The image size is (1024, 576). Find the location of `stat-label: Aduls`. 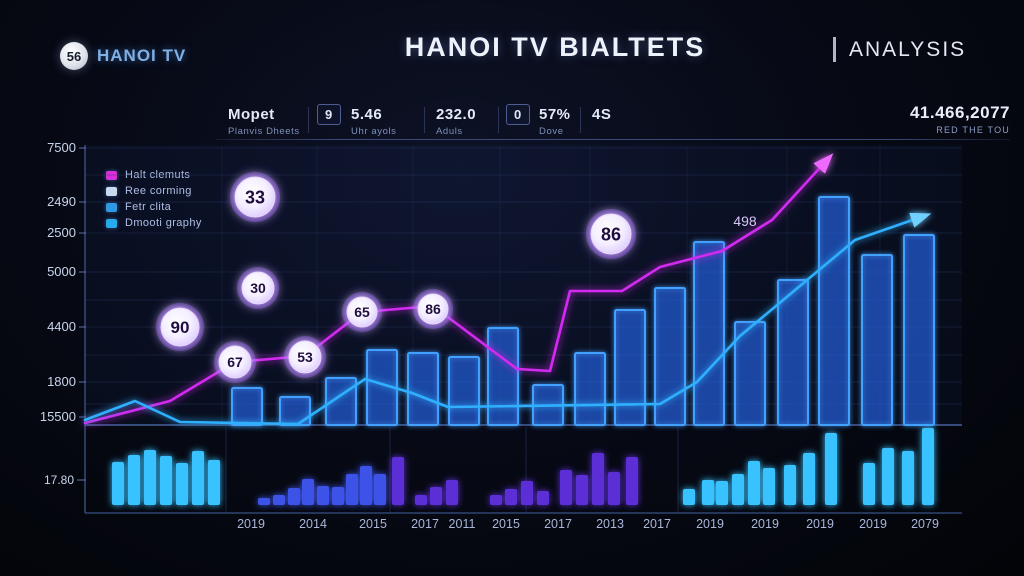

stat-label: Aduls is located at coordinates (449, 131).